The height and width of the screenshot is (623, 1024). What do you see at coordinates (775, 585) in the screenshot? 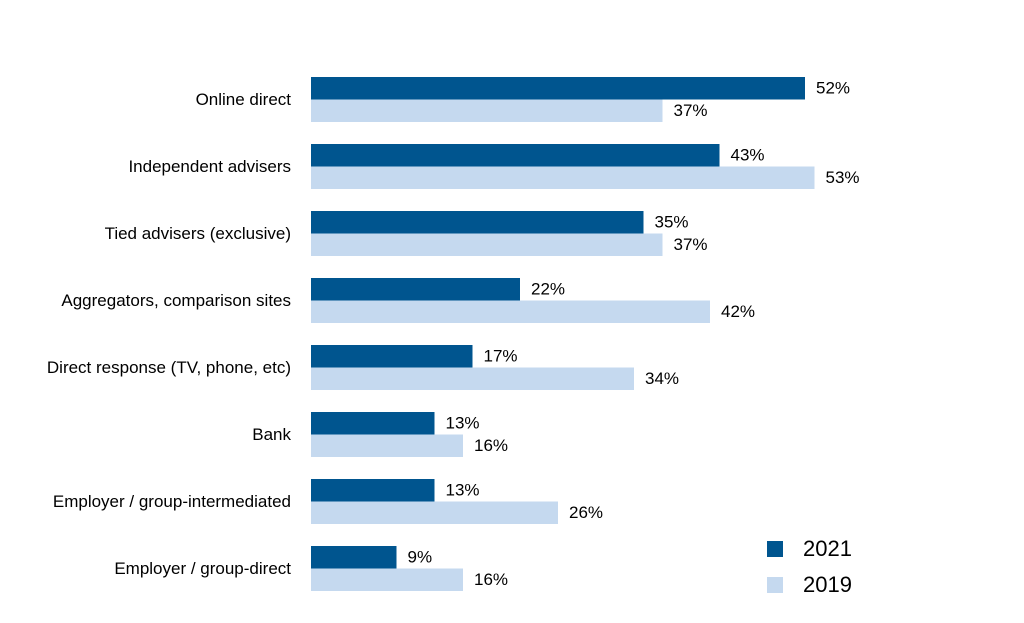
I see `legend-swatch-2019` at bounding box center [775, 585].